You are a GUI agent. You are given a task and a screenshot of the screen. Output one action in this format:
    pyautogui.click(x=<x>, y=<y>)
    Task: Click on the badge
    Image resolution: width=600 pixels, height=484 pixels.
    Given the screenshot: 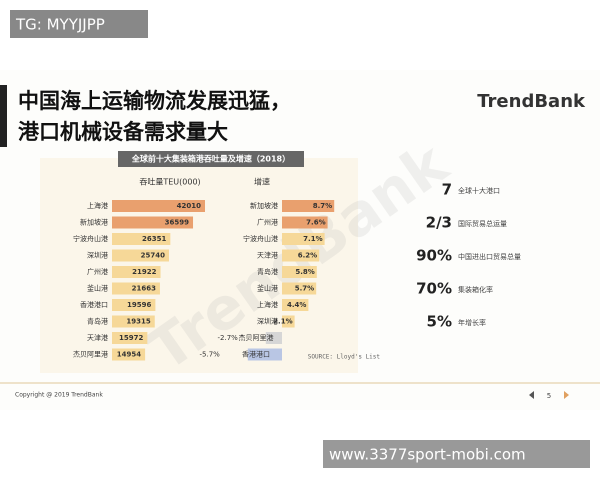 What is the action you would take?
    pyautogui.click(x=79, y=24)
    